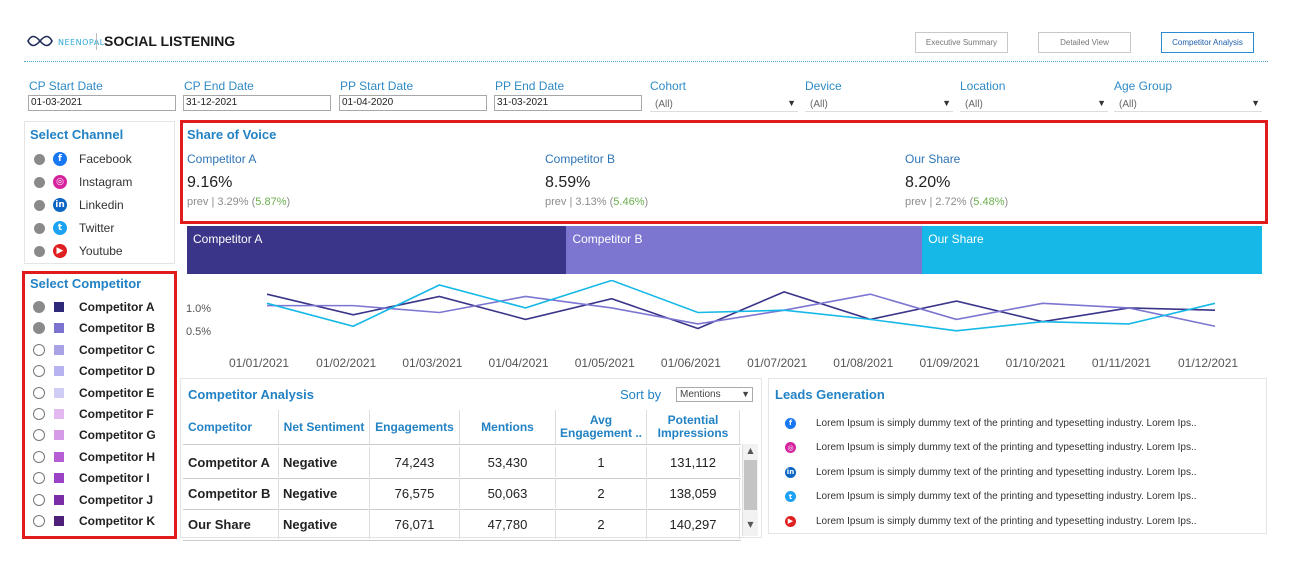 The width and height of the screenshot is (1290, 565). Describe the element at coordinates (750, 450) in the screenshot. I see `scroll-up-icon: ▲` at that location.